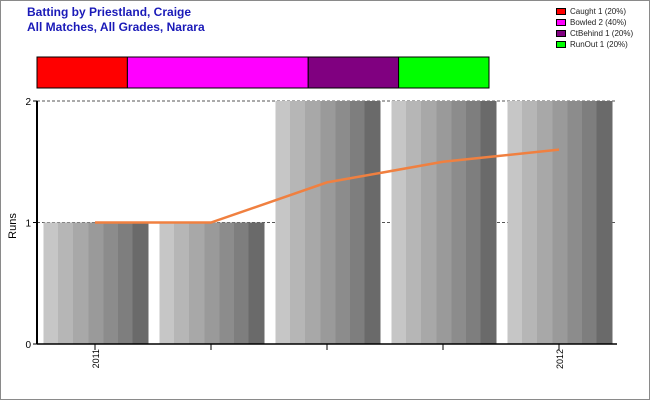  I want to click on legend-label-bowled: Bowled 2 (40%), so click(598, 22).